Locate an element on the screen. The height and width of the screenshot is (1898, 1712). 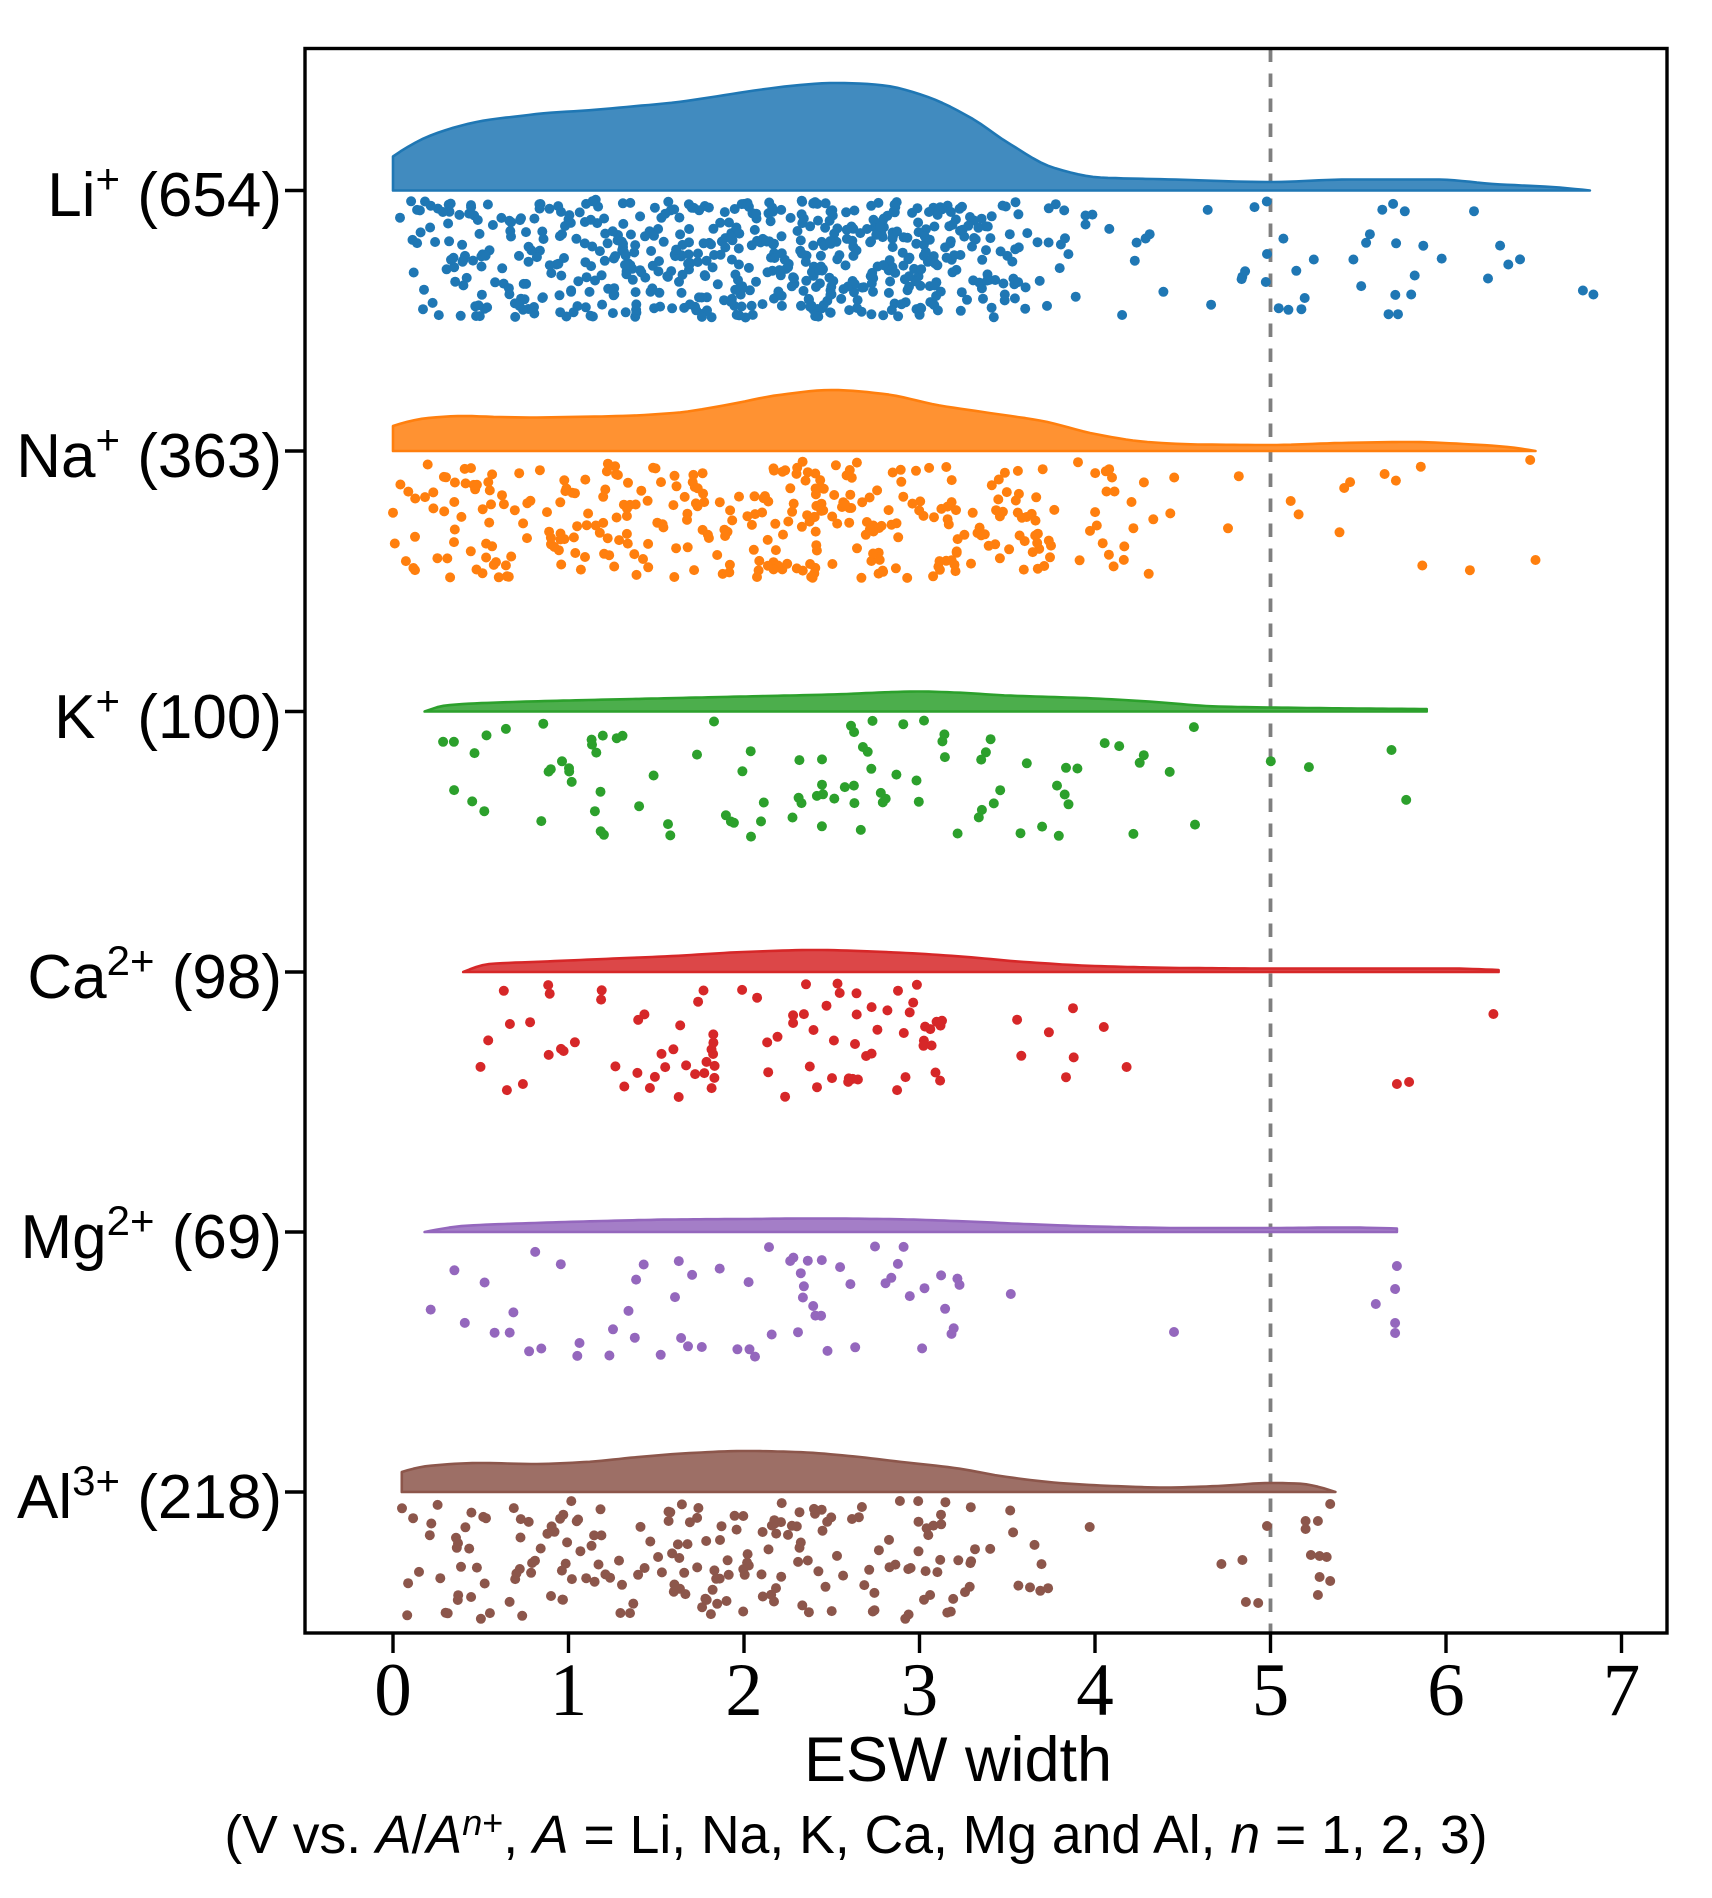
svg-text: 6 is located at coordinates (1446, 1690).